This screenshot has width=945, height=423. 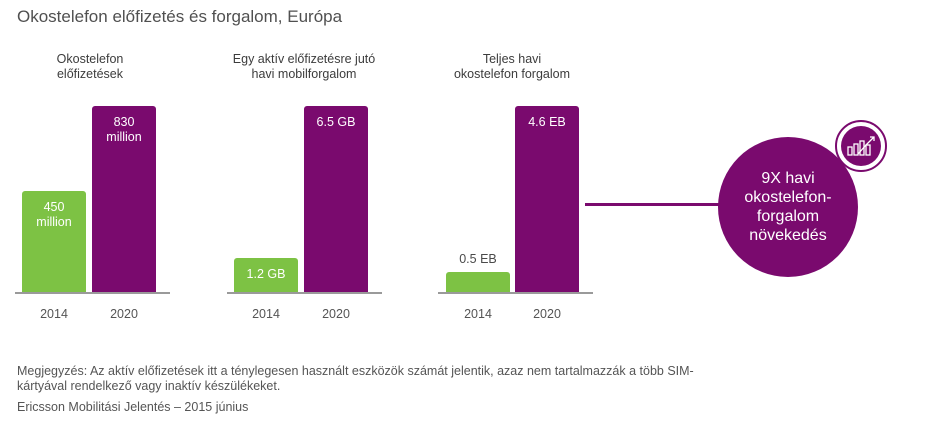 What do you see at coordinates (90, 66) in the screenshot?
I see `panel-title: Okostelefon előfizetések` at bounding box center [90, 66].